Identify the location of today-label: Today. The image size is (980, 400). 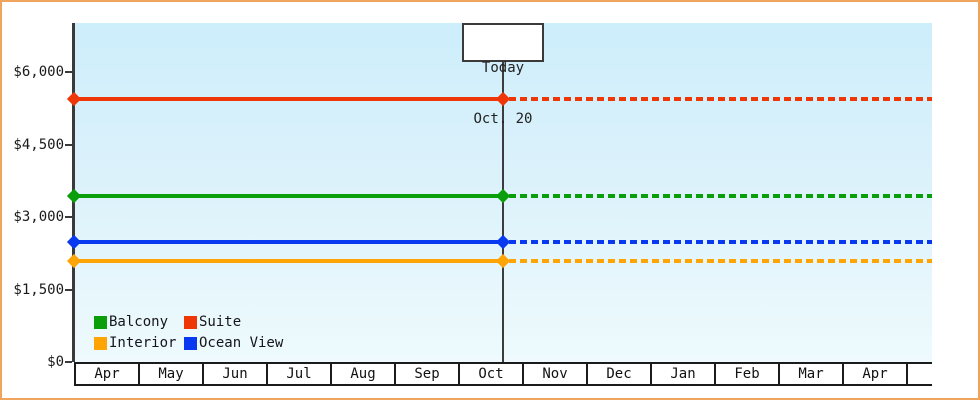
(503, 68).